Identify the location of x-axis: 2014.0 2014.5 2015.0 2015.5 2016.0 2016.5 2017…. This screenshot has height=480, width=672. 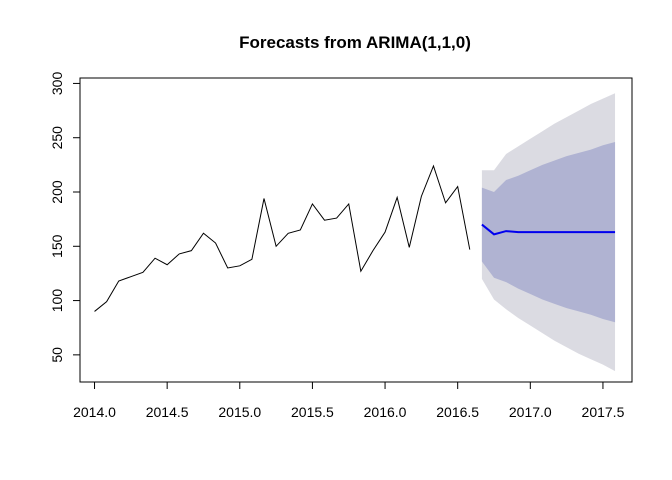
(349, 400).